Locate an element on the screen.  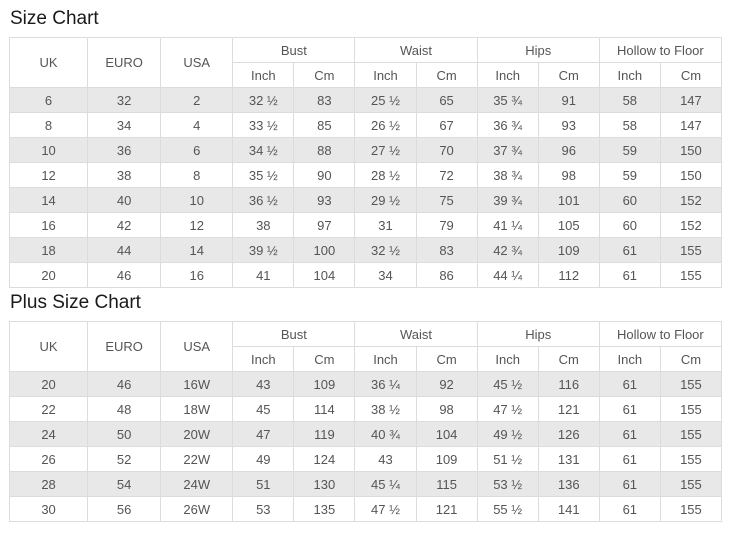
table-cell: 45 ½ is located at coordinates (507, 384).